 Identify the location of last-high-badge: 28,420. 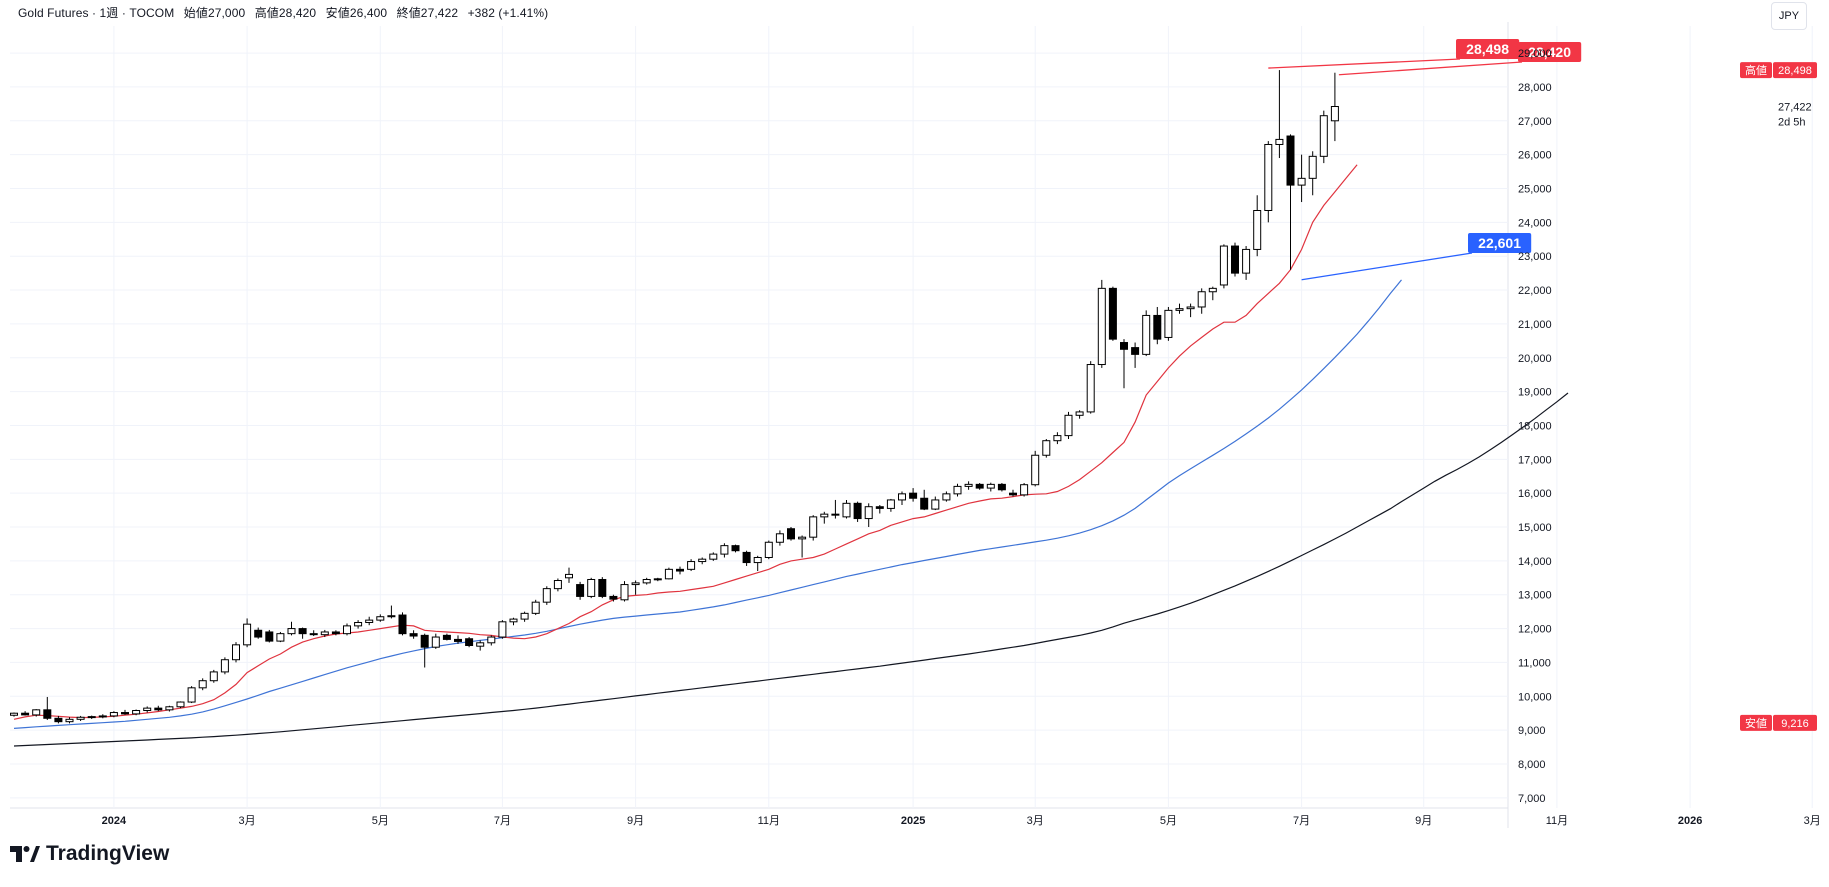
(1549, 52).